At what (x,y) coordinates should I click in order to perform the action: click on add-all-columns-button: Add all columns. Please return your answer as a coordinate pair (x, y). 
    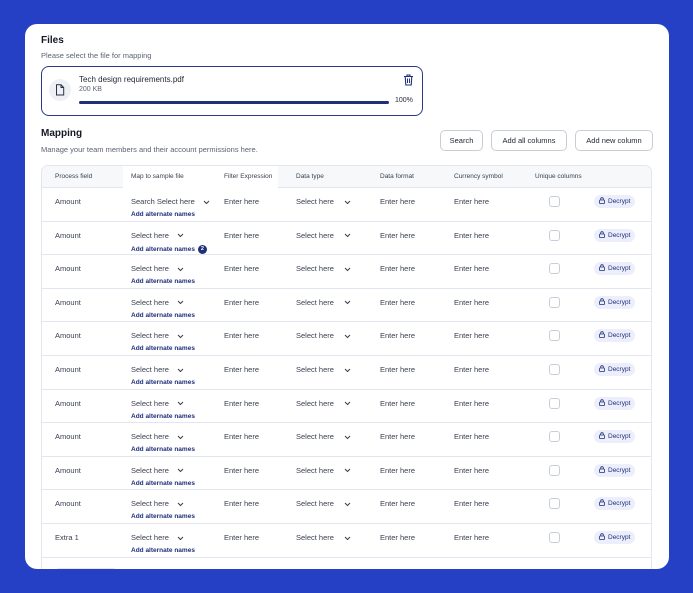
    Looking at the image, I should click on (529, 140).